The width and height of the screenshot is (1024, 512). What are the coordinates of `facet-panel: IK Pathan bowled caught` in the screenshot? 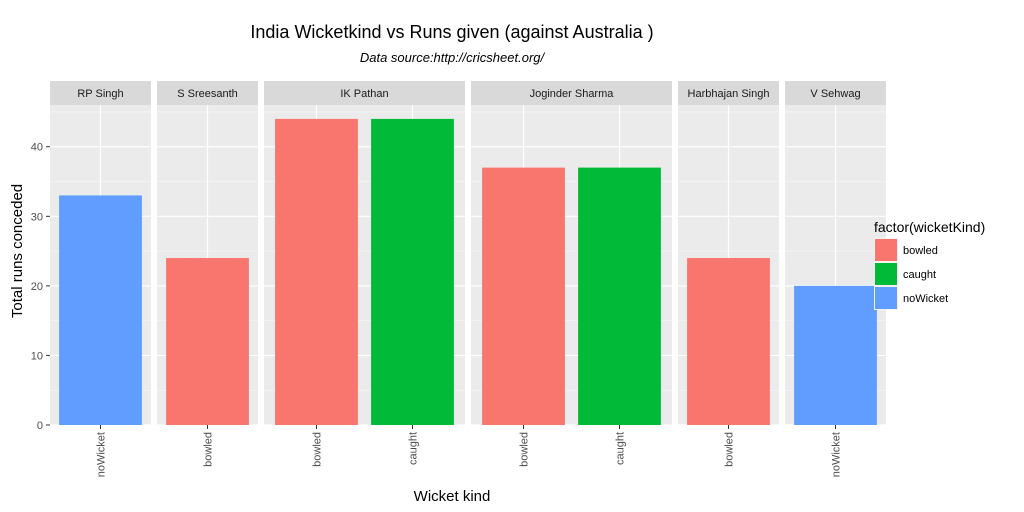 It's located at (364, 274).